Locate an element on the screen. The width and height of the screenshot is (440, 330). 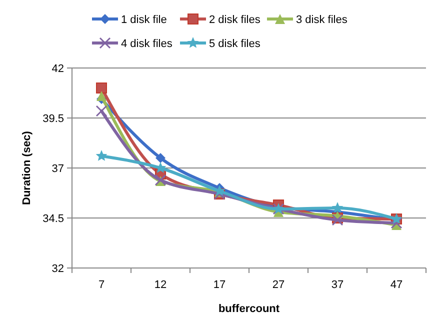
legend-label: 5 disk files is located at coordinates (235, 44).